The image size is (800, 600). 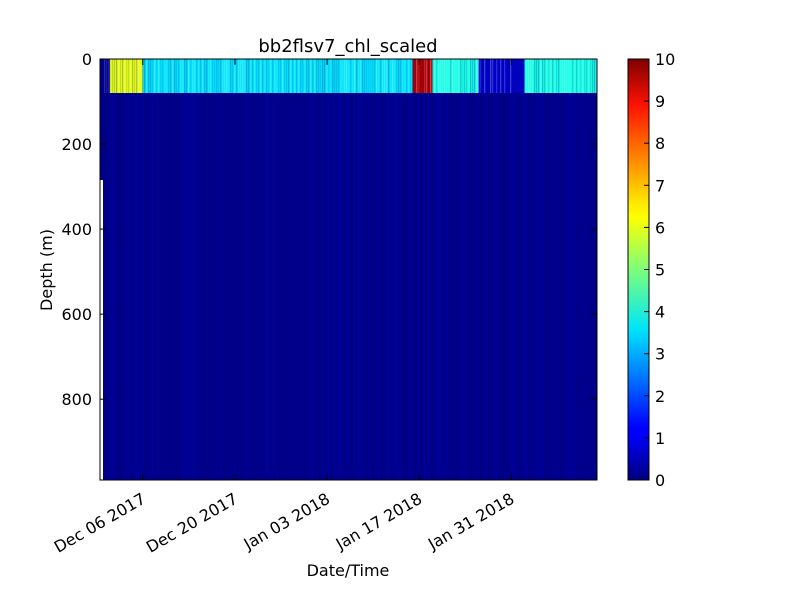 I want to click on y-tick-label: 200, so click(x=76, y=144).